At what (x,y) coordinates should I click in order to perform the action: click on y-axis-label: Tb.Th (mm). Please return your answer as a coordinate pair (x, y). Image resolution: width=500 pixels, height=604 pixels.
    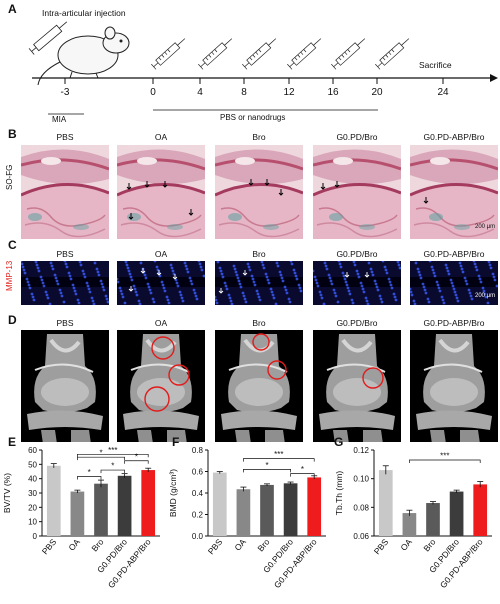
    Looking at the image, I should click on (339, 493).